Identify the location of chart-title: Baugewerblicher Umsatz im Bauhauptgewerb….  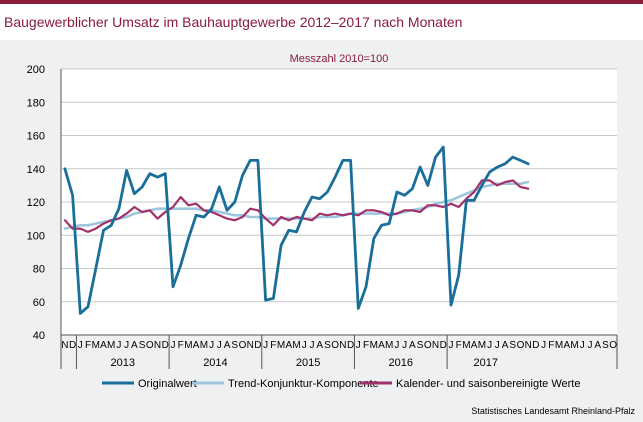
(233, 22).